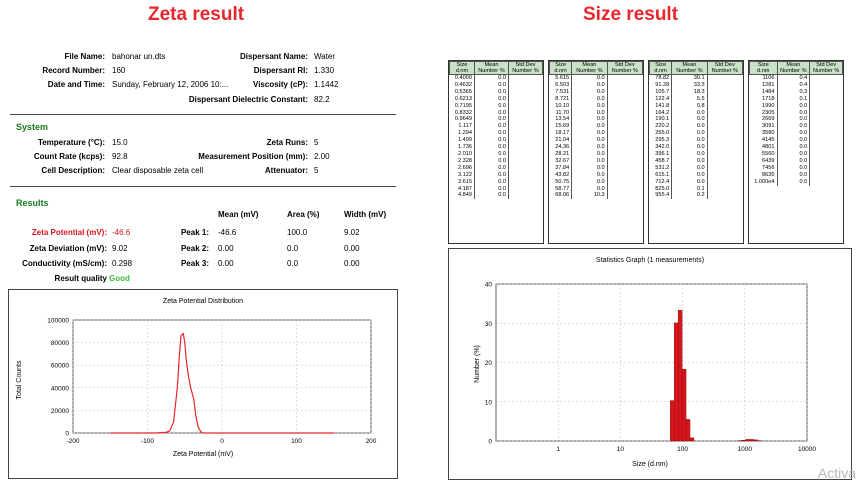 The height and width of the screenshot is (485, 860). I want to click on mean-number-cell: 18.3, so click(689, 92).